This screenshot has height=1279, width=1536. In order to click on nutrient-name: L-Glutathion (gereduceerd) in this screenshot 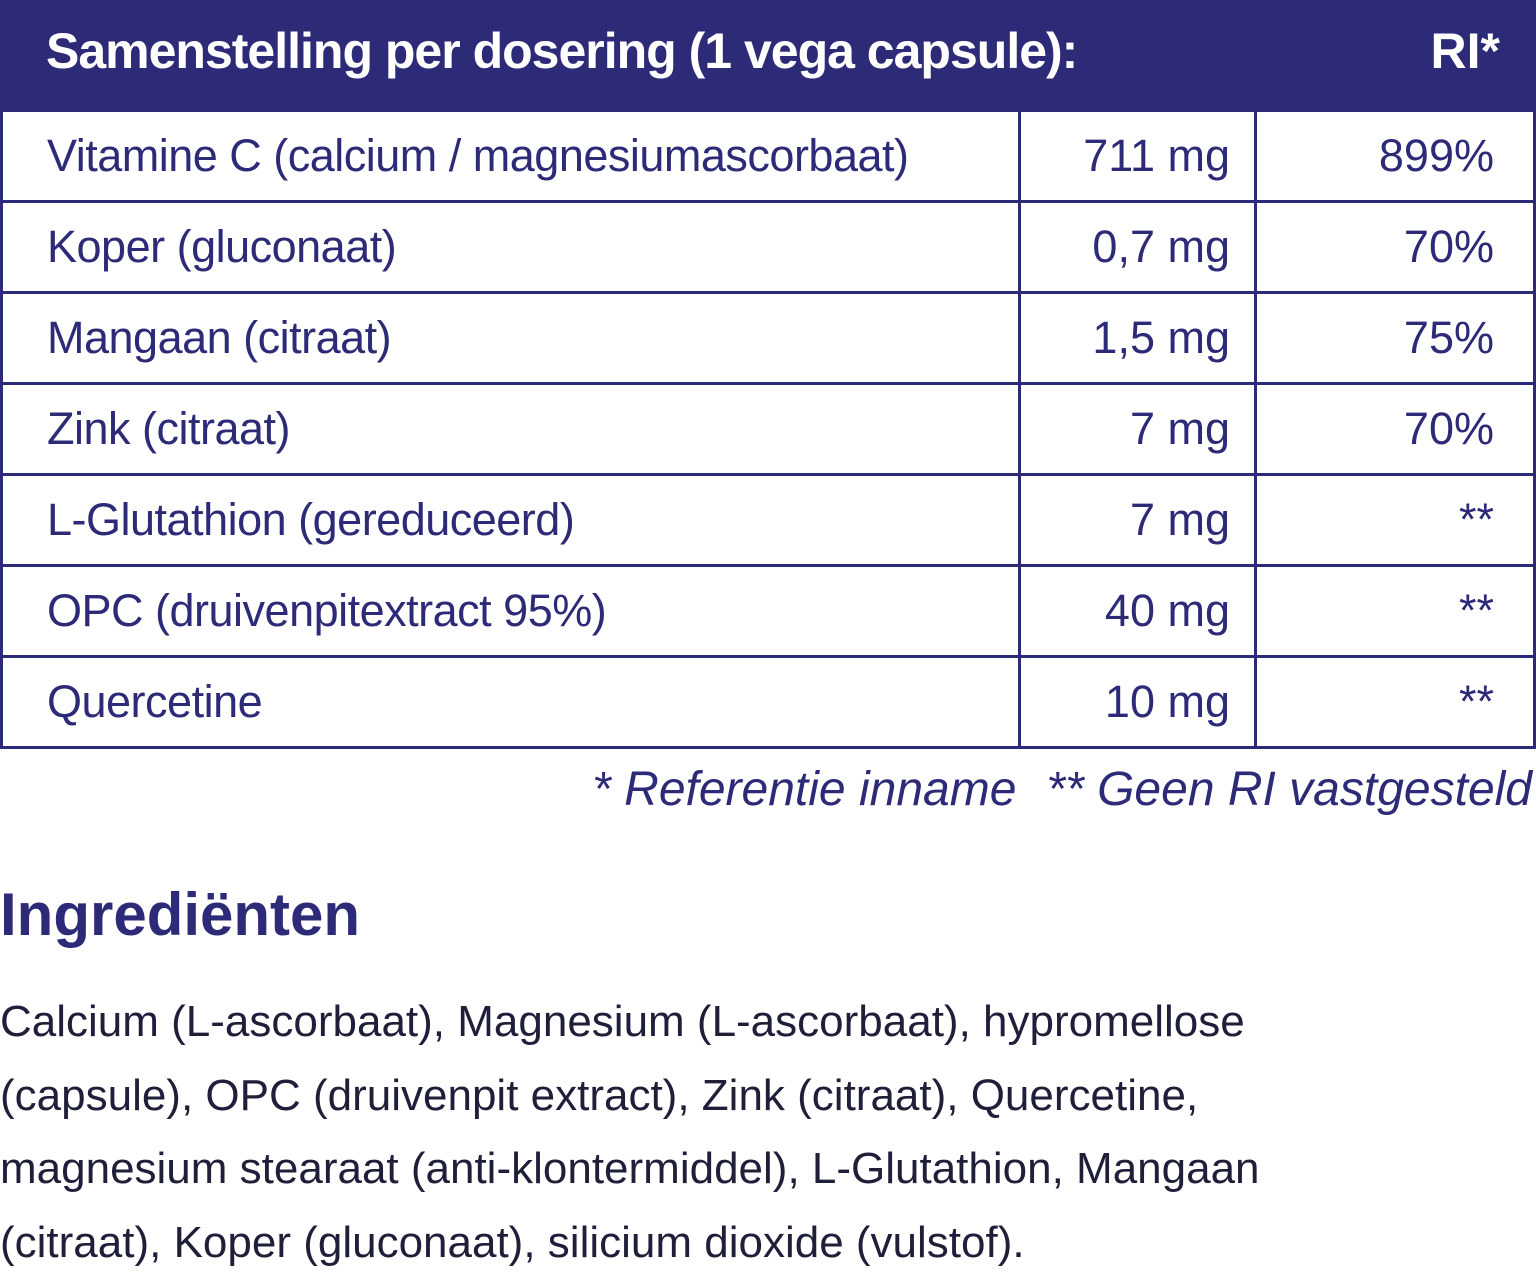, I will do `click(510, 520)`.